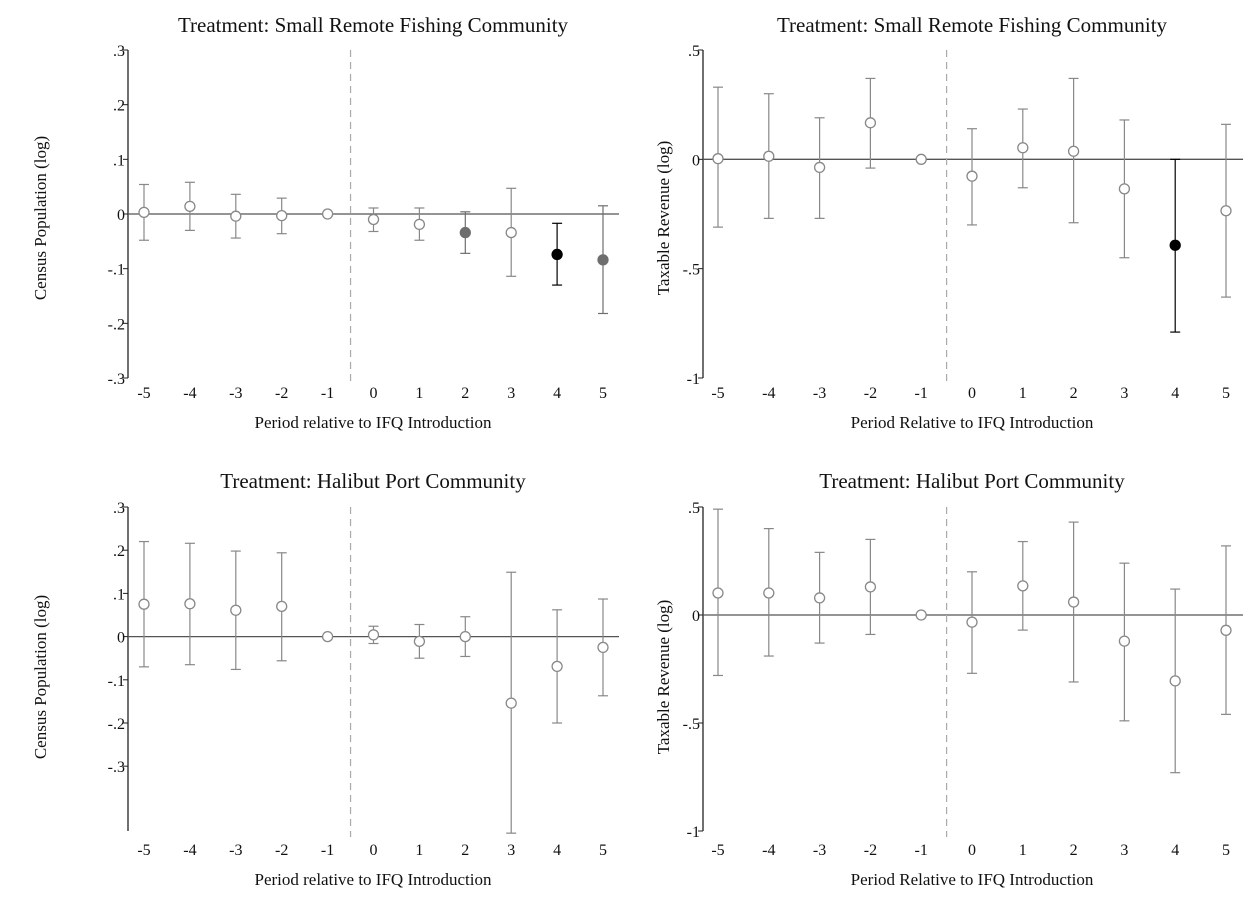  I want to click on chart-title: Treatment: Halibut Port Community, so click(972, 481).